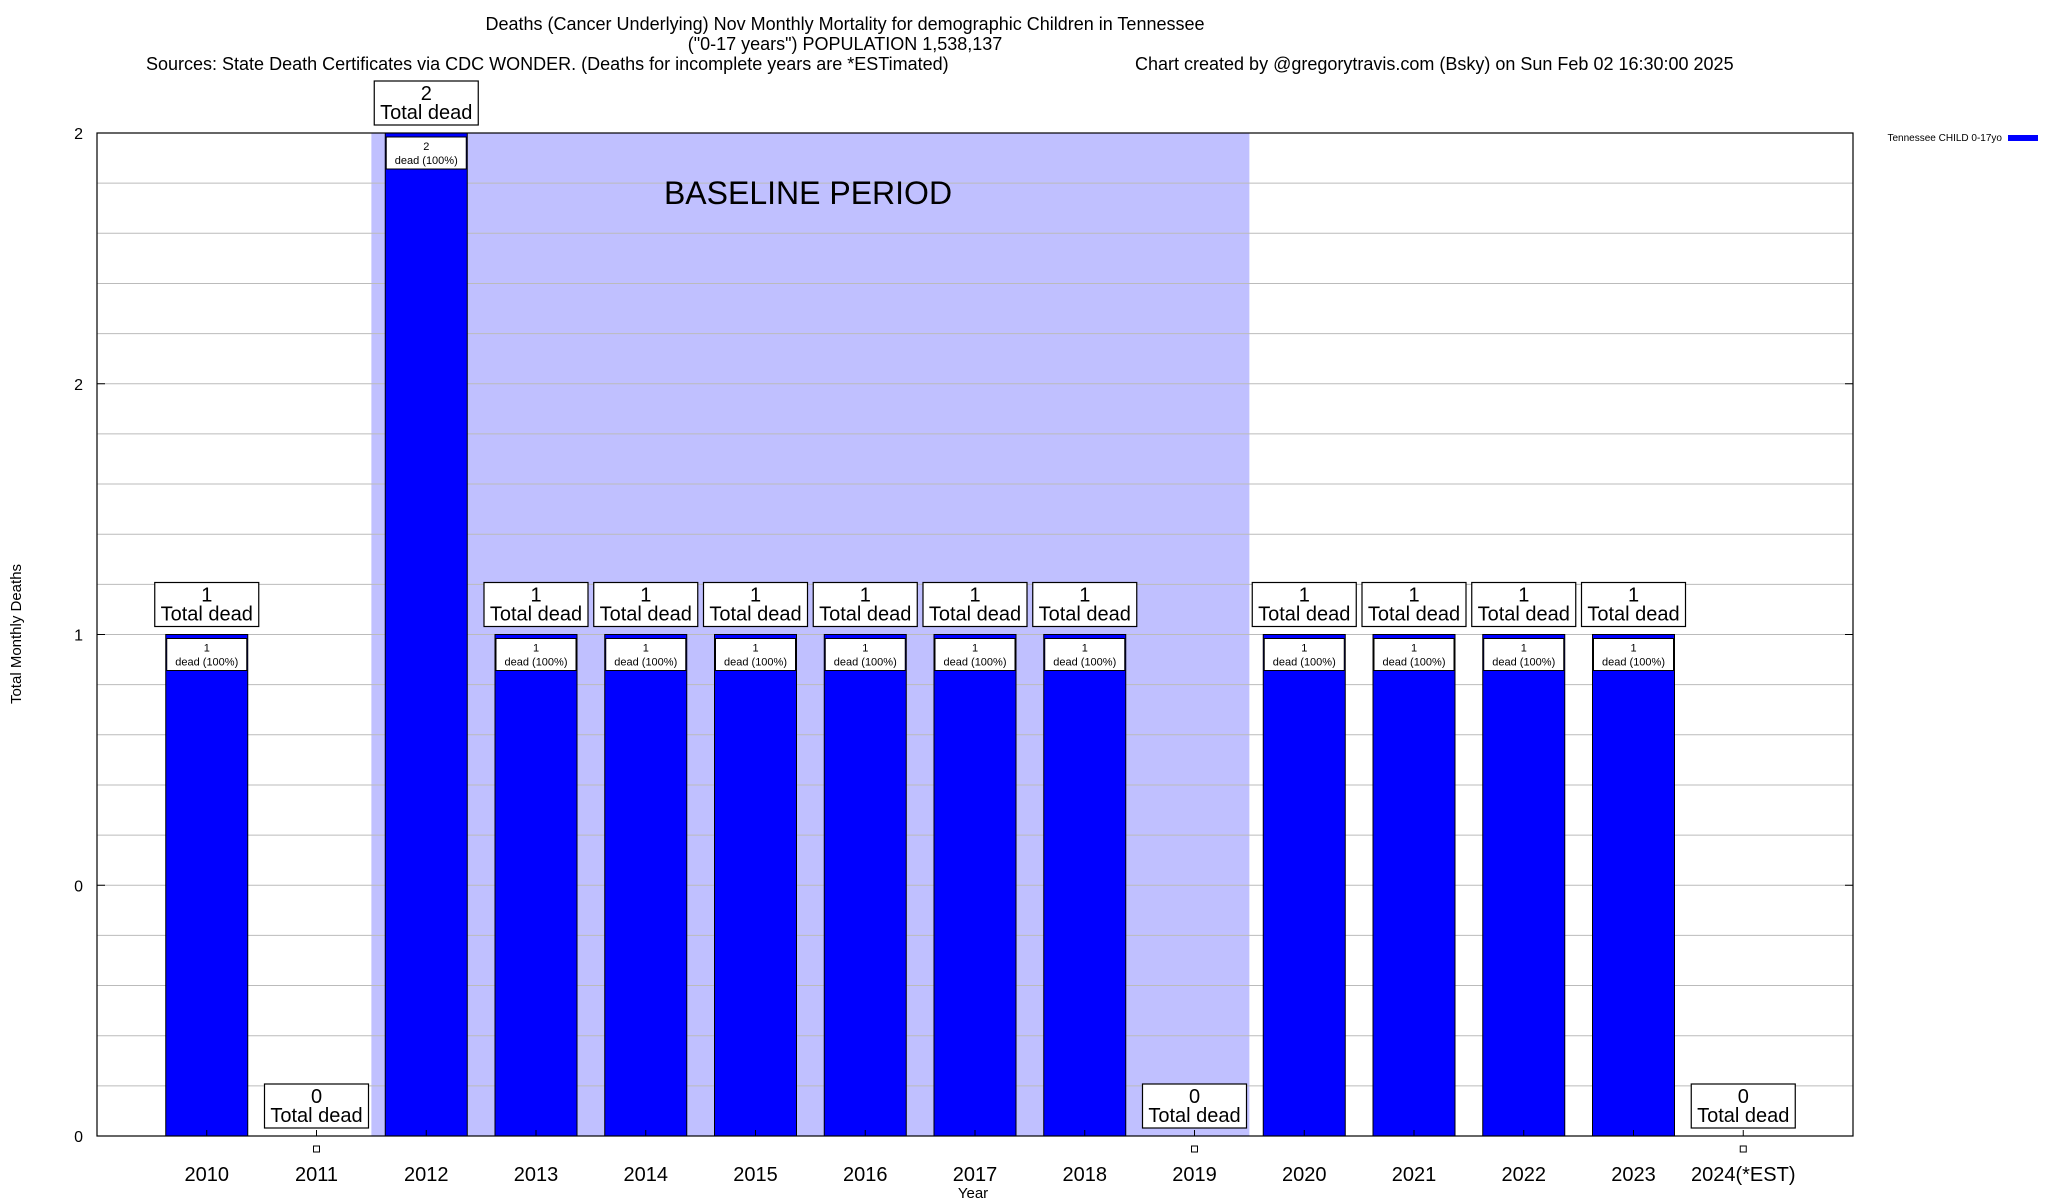  Describe the element at coordinates (426, 1175) in the screenshot. I see `x-tick-label: 2012` at that location.